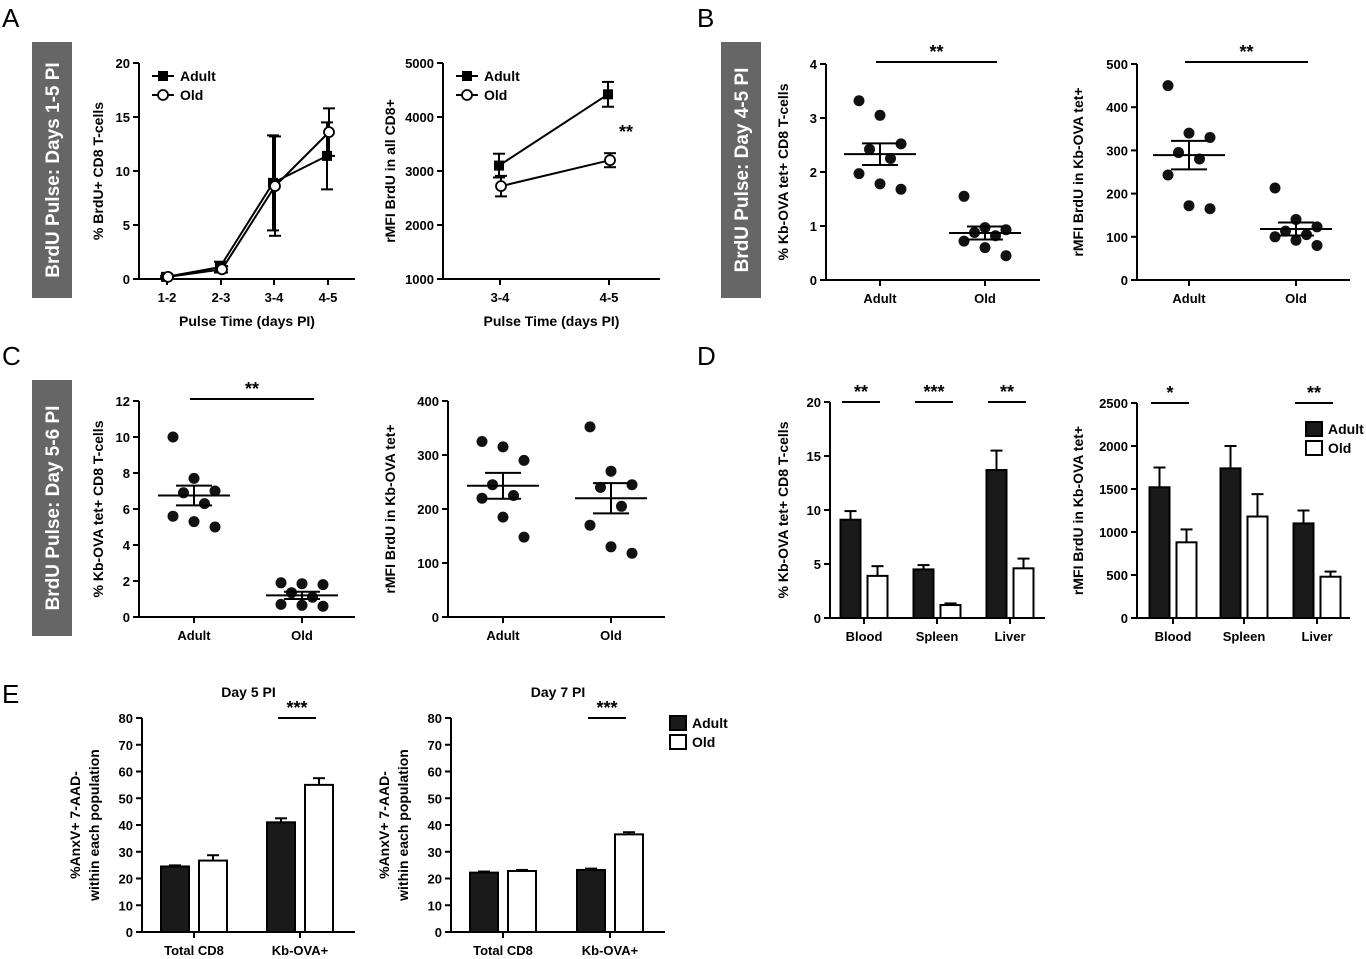 This screenshot has height=959, width=1366. What do you see at coordinates (1113, 446) in the screenshot?
I see `y-tick-label: 2000` at bounding box center [1113, 446].